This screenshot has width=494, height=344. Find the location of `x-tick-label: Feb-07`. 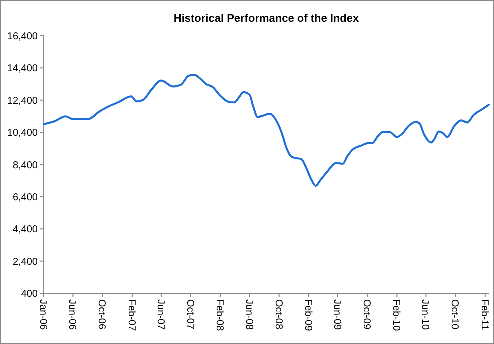

x-tick-label: Feb-07 is located at coordinates (131, 316).